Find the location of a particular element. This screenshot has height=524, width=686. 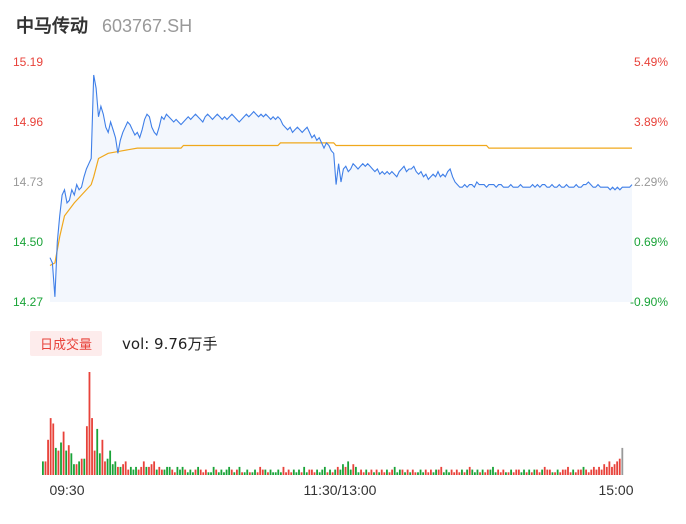

time-tick-label: 11:30/13:00 is located at coordinates (340, 490).